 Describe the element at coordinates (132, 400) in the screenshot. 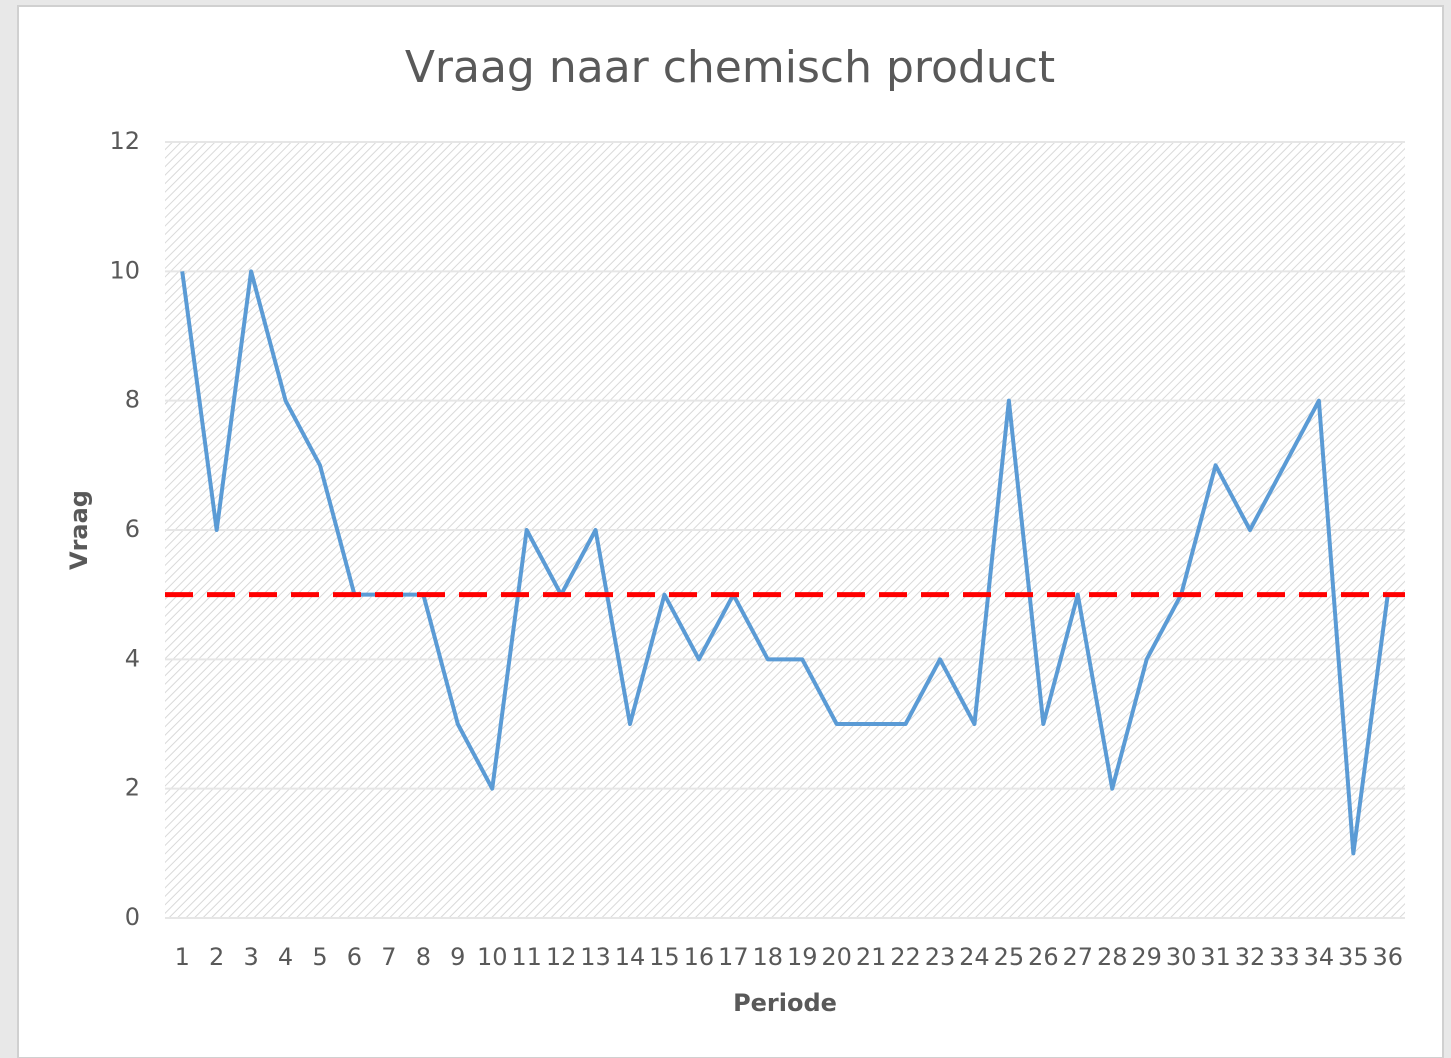

I see `y-tick-label: 8` at that location.